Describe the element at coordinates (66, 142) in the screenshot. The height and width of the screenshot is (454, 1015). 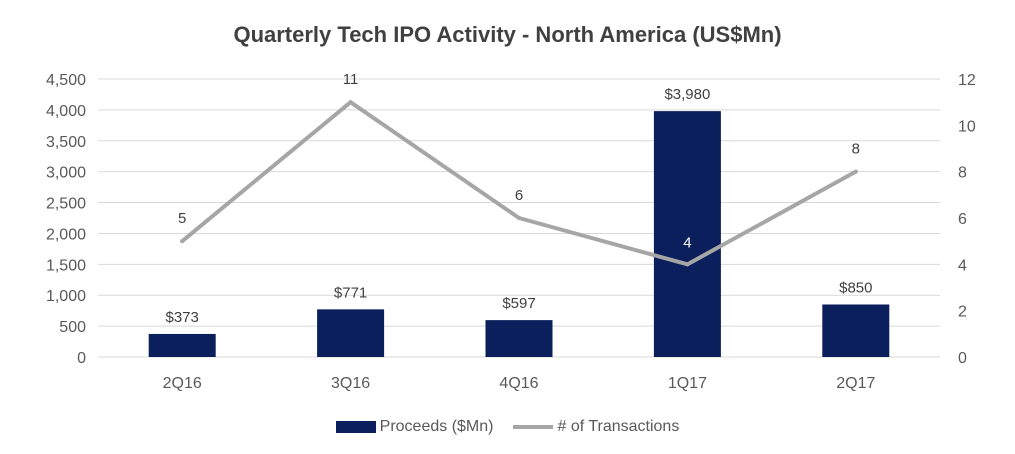
I see `y-left-tick-label: 3,500` at that location.